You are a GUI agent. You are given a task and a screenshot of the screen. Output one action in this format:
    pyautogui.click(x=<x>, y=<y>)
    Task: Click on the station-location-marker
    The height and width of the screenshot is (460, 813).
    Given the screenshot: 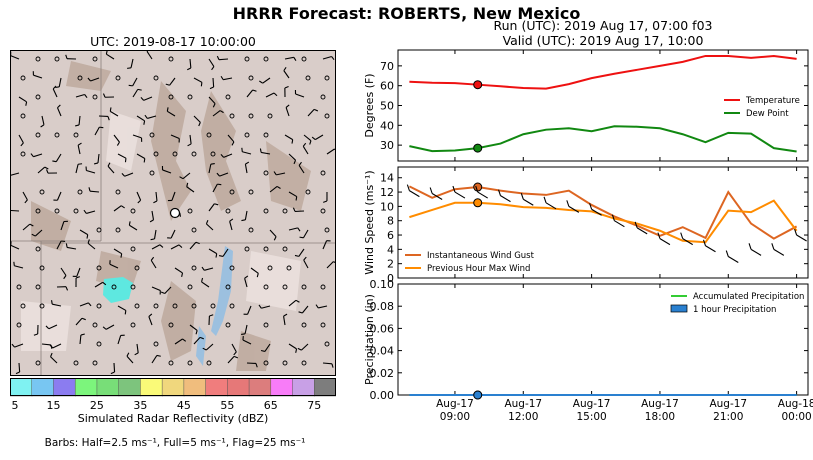 What is the action you would take?
    pyautogui.click(x=175, y=213)
    